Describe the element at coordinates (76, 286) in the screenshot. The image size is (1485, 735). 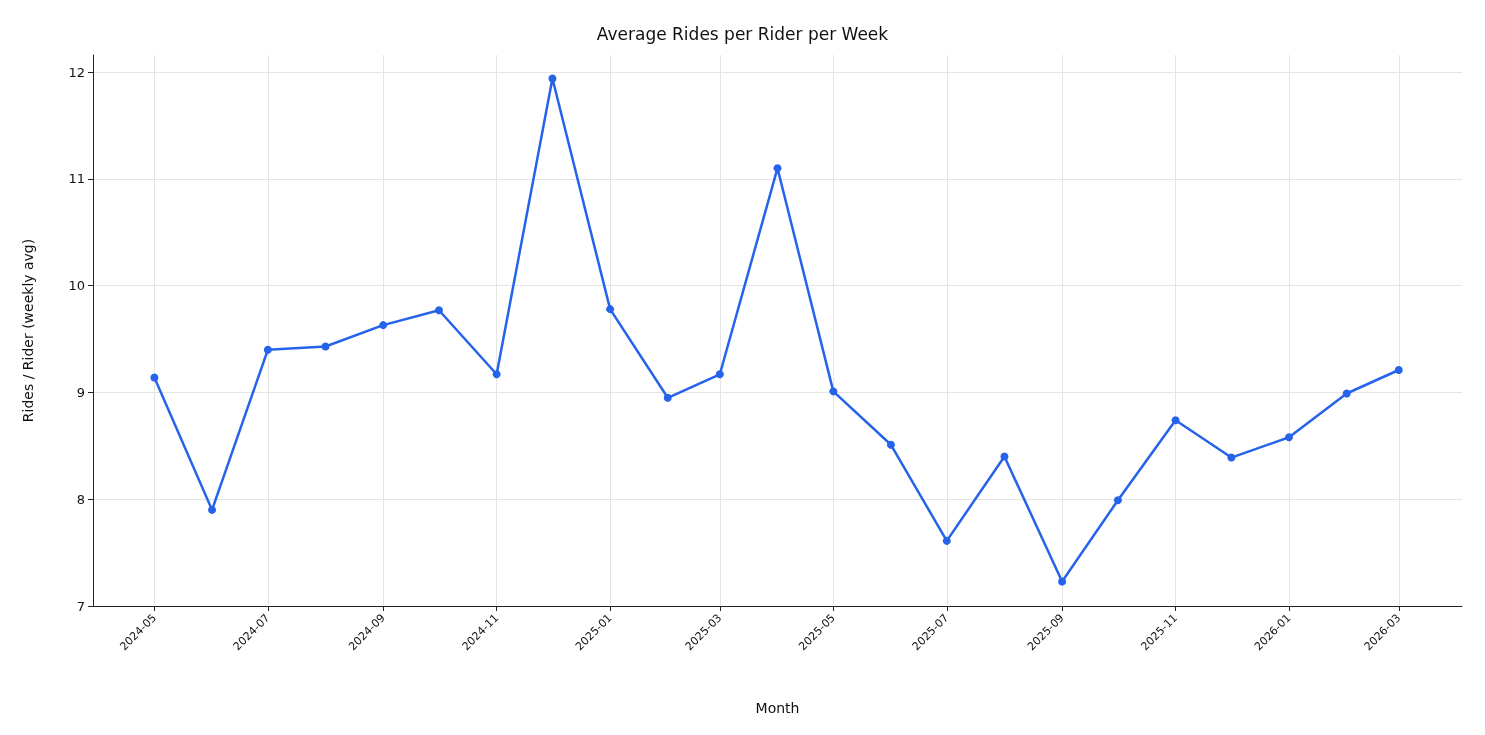
I see `y-tick-label: 10` at that location.